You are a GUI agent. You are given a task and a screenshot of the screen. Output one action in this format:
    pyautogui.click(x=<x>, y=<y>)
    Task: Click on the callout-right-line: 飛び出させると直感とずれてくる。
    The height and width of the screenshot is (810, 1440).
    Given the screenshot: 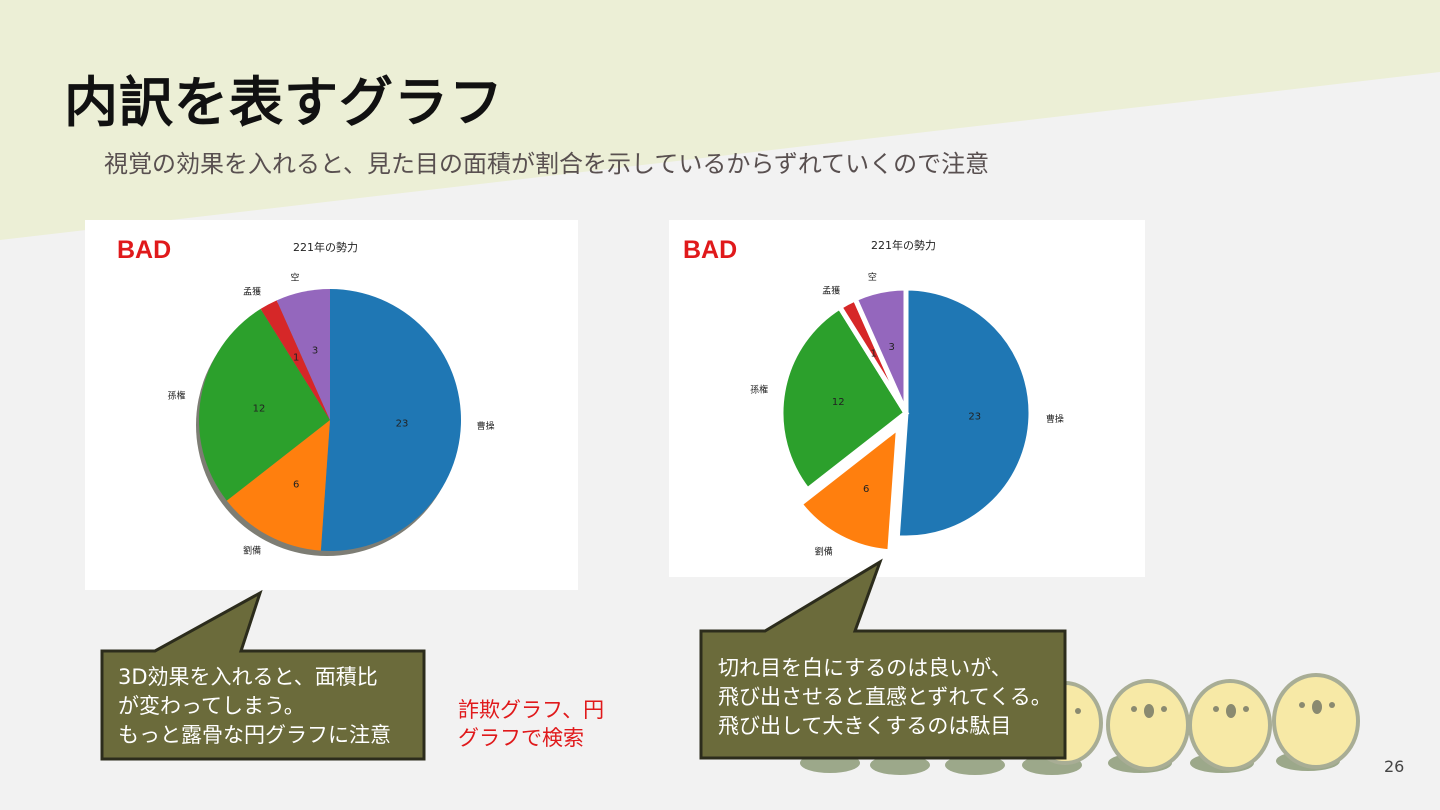 What is the action you would take?
    pyautogui.click(x=885, y=697)
    